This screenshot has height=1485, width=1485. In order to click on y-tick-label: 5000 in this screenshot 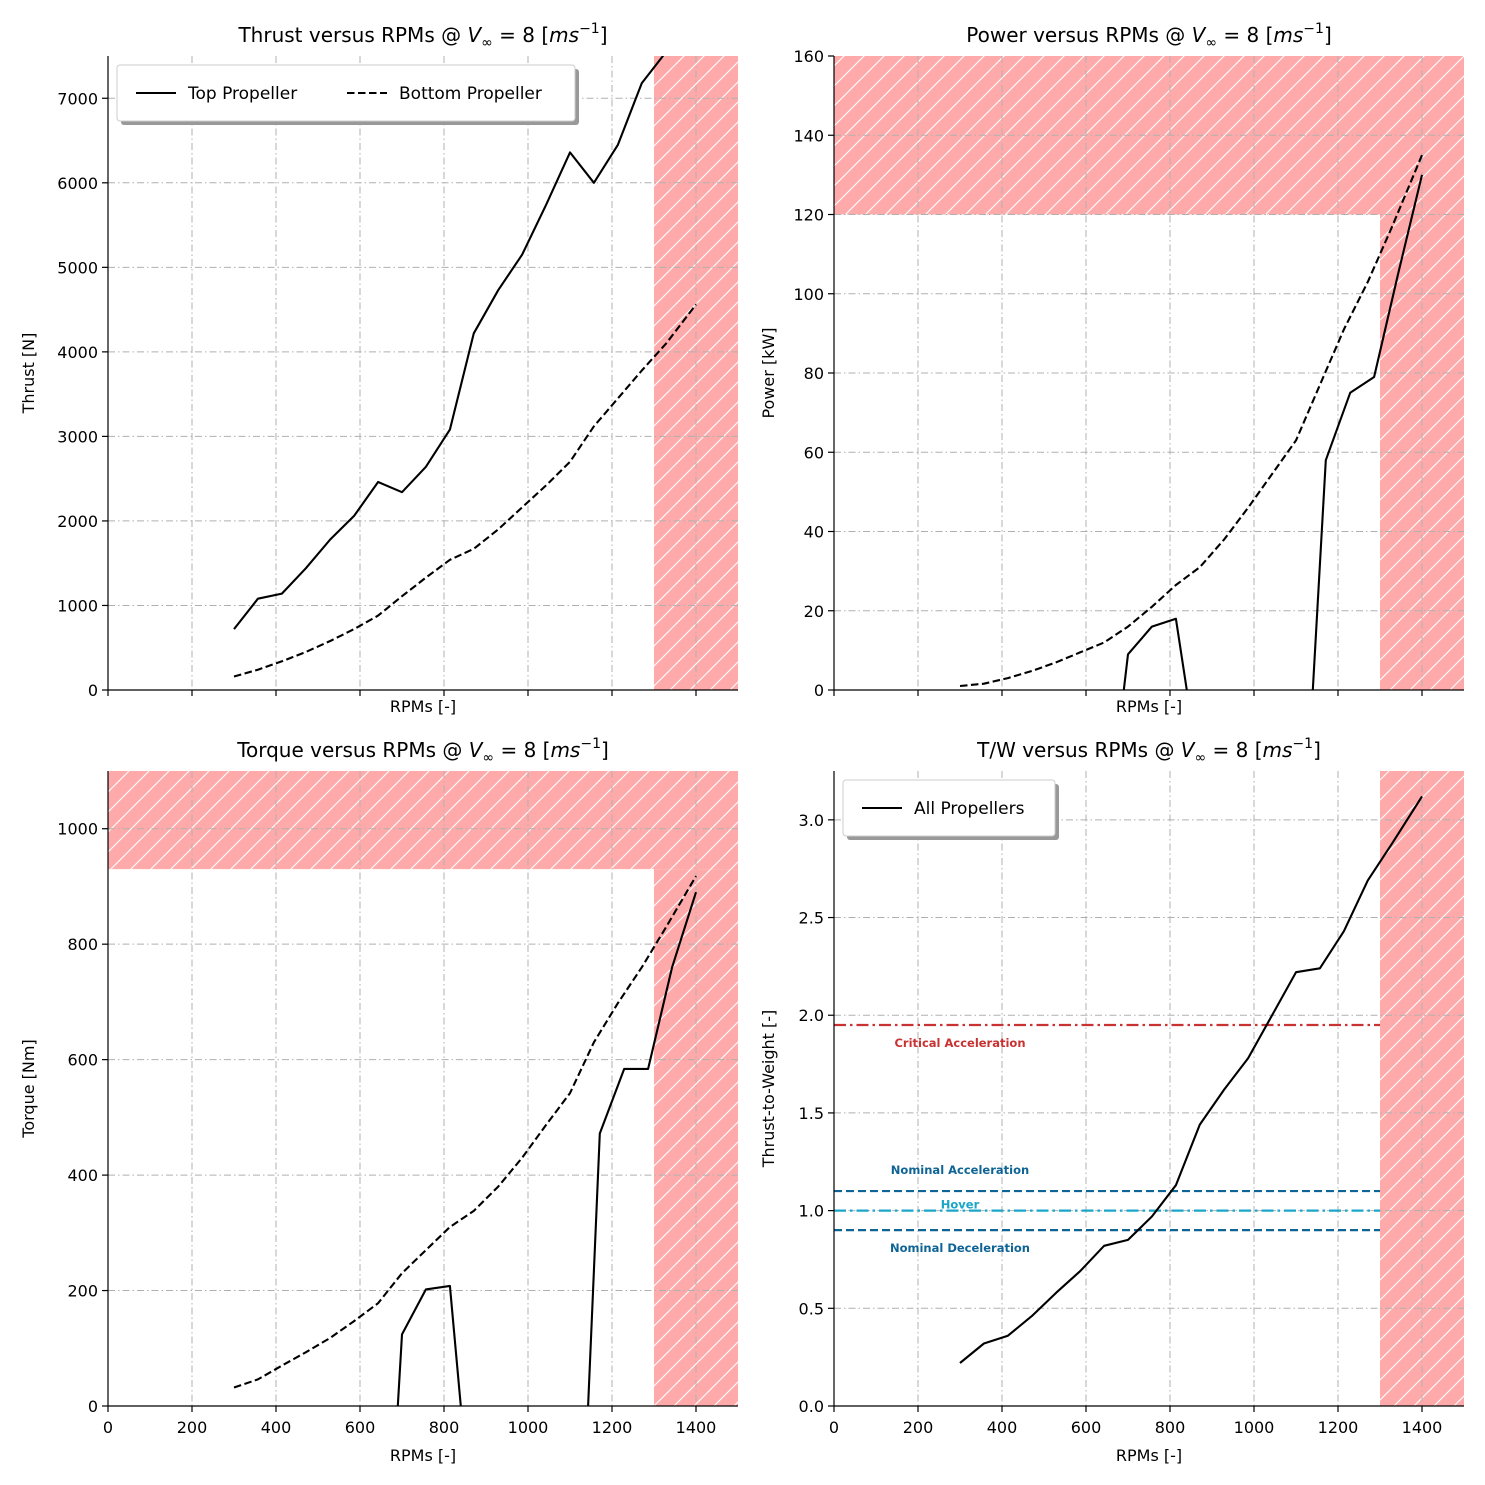, I will do `click(77, 267)`.